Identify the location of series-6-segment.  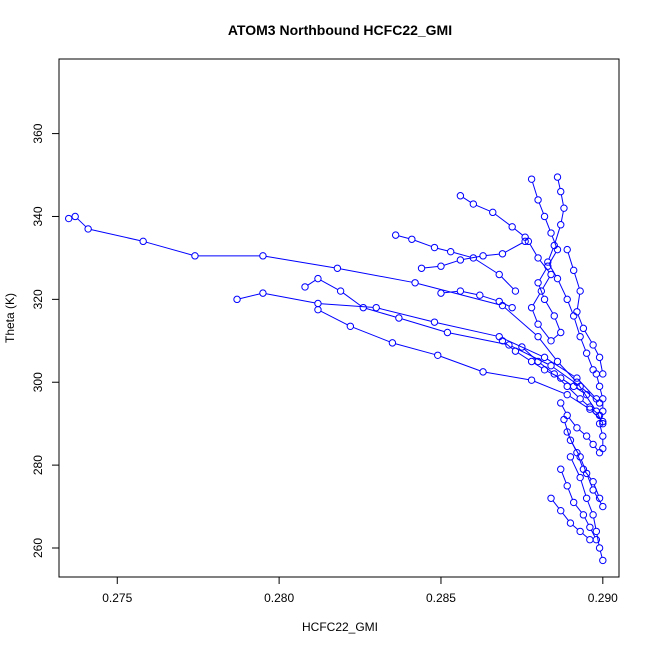
(518, 232).